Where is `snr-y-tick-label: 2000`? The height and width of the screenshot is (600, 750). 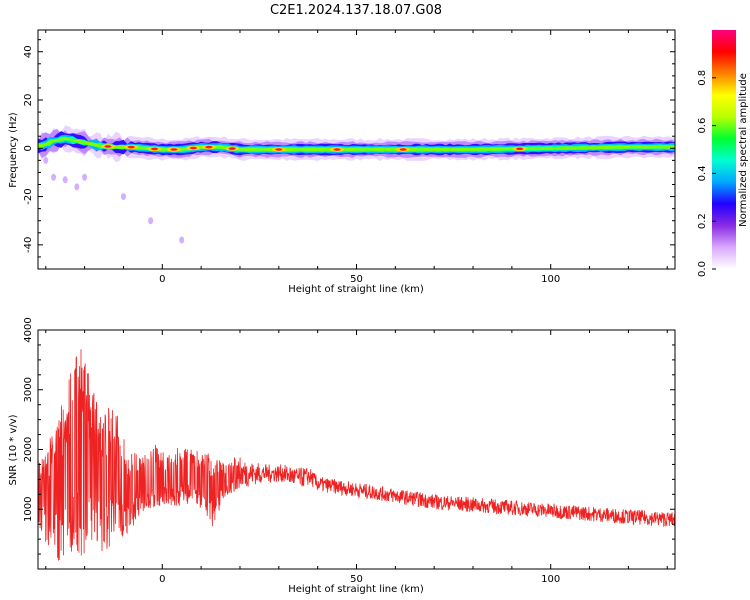 snr-y-tick-label: 2000 is located at coordinates (28, 449).